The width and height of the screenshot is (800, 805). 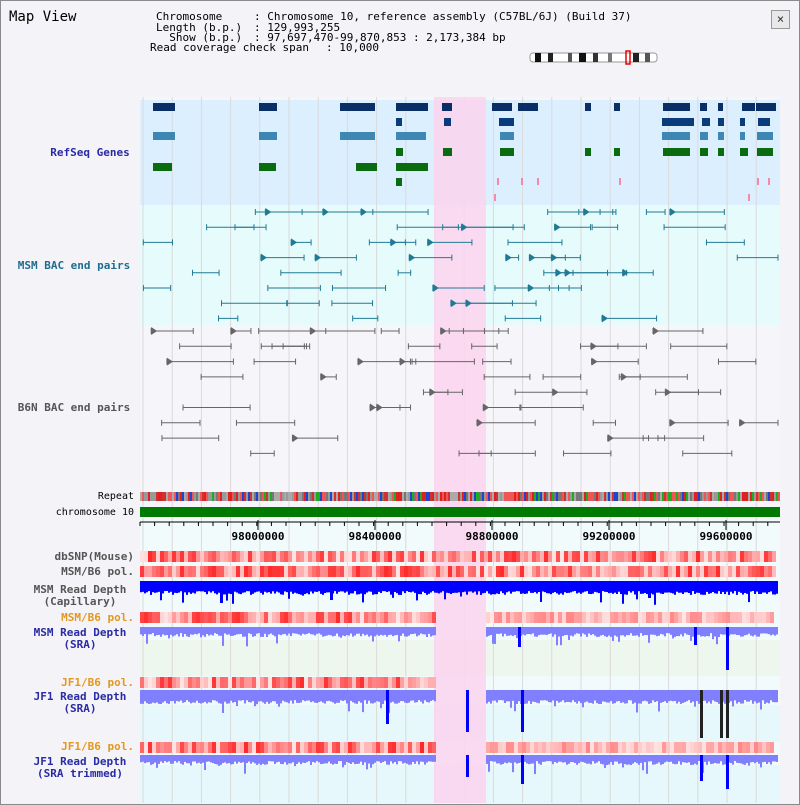 I want to click on close-icon: ×, so click(x=780, y=19).